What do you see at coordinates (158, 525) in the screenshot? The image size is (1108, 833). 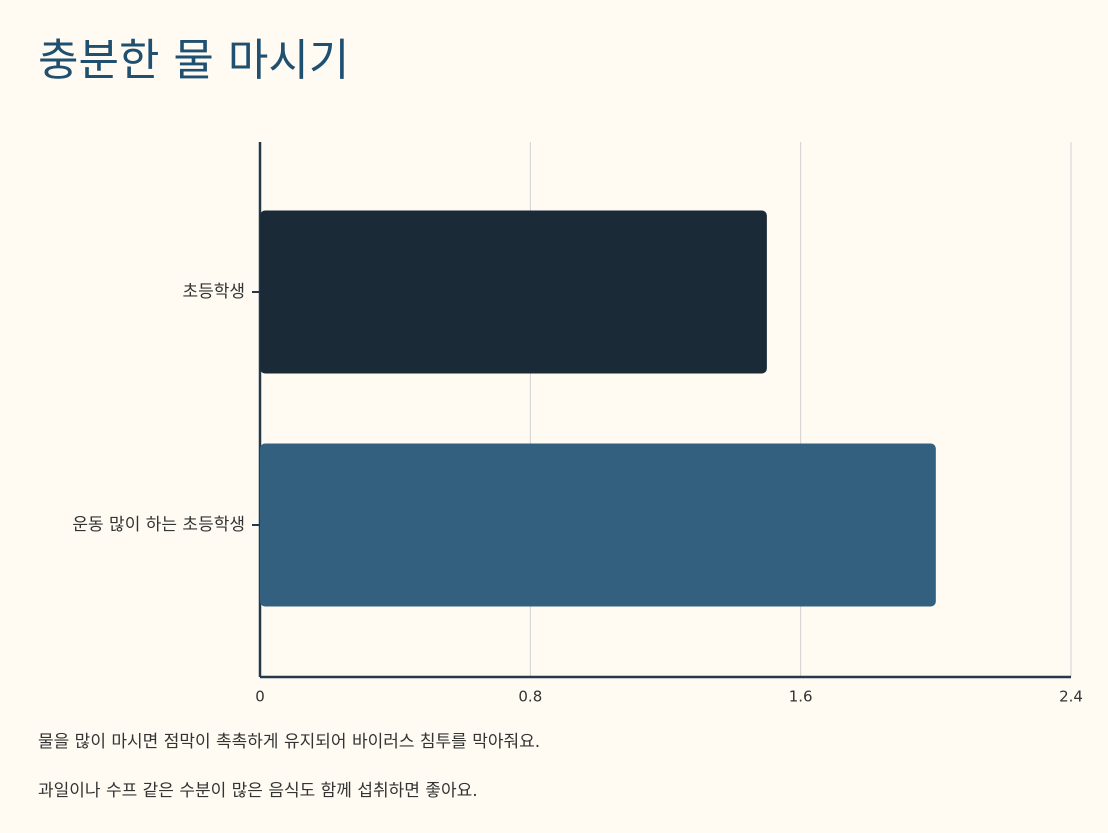 I see `y-tick-label: 운동 많이 하는 초등학생` at bounding box center [158, 525].